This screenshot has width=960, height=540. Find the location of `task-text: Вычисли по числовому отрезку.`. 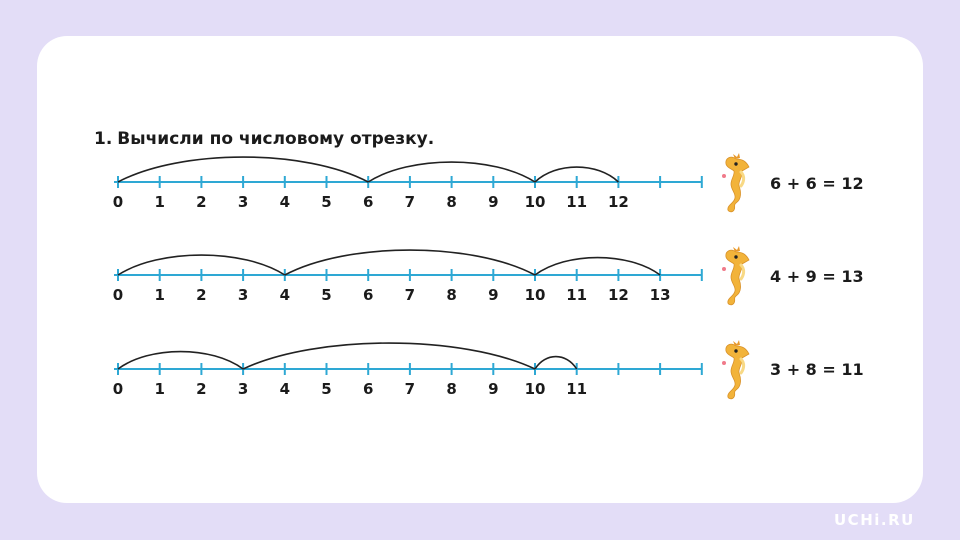

task-text: Вычисли по числовому отрезку. is located at coordinates (276, 139).